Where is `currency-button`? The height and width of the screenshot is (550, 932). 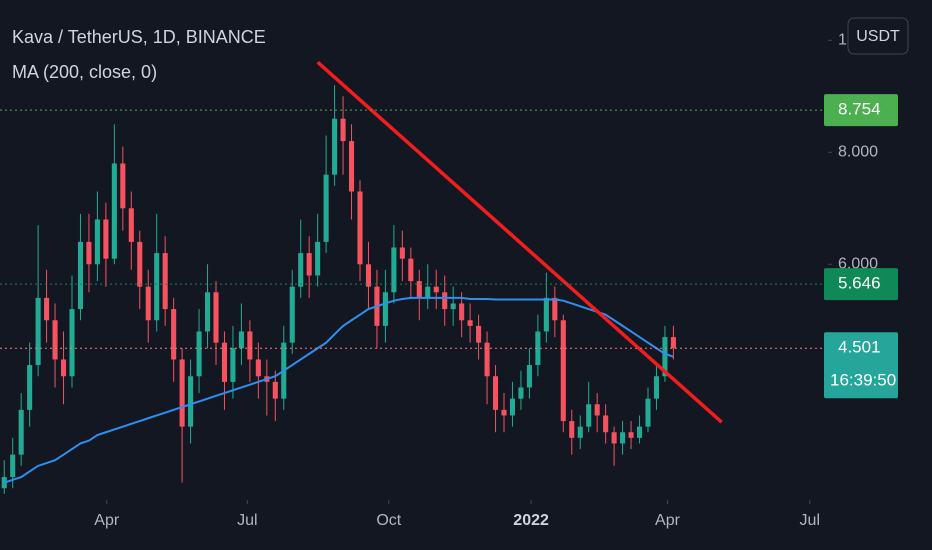 currency-button is located at coordinates (878, 36).